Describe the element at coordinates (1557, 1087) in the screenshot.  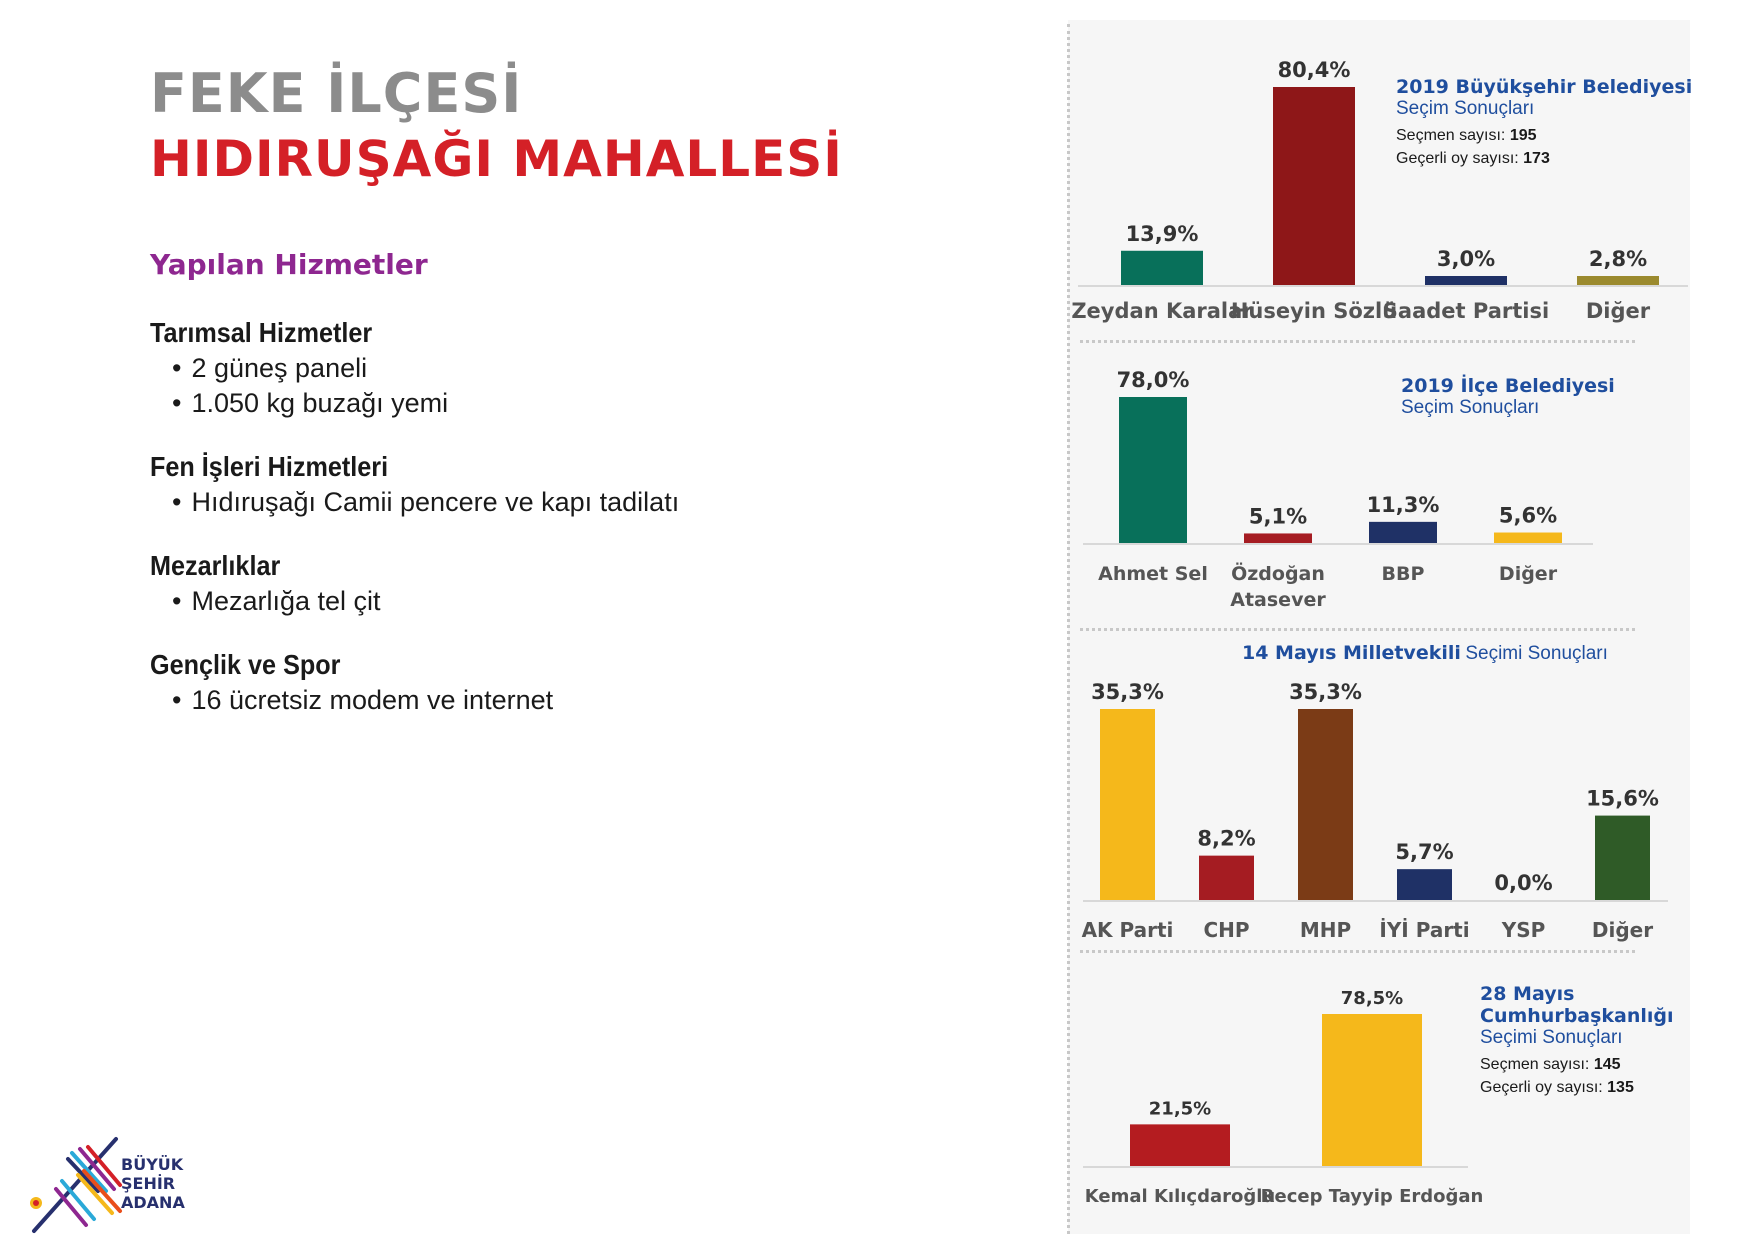
I see `valid-vote-count: Geçerli oy sayısı: 135` at that location.